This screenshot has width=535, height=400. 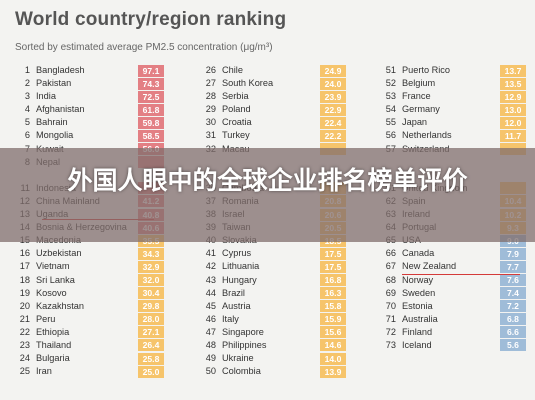 I want to click on country-name: Poland, so click(x=236, y=109).